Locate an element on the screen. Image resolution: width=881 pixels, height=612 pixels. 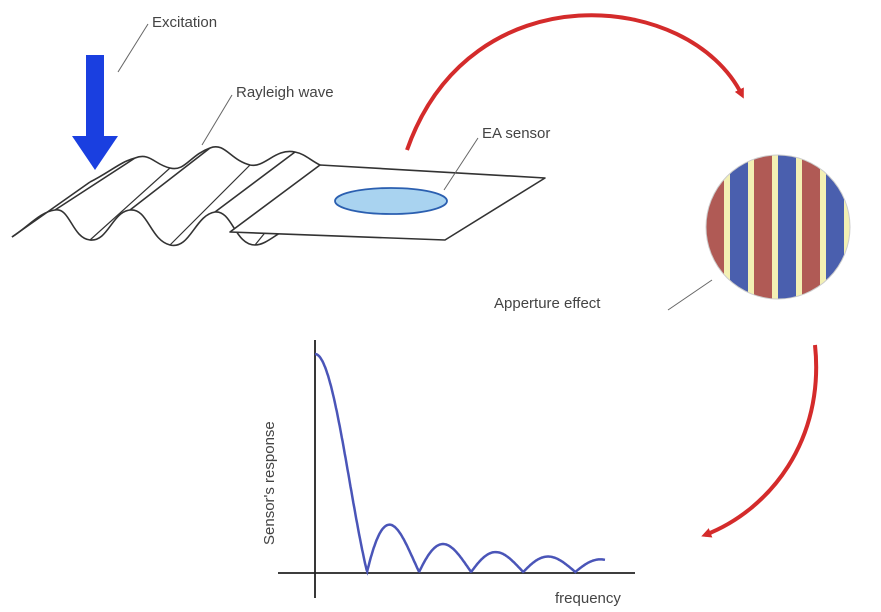
down-arrow-icon is located at coordinates (95, 153).